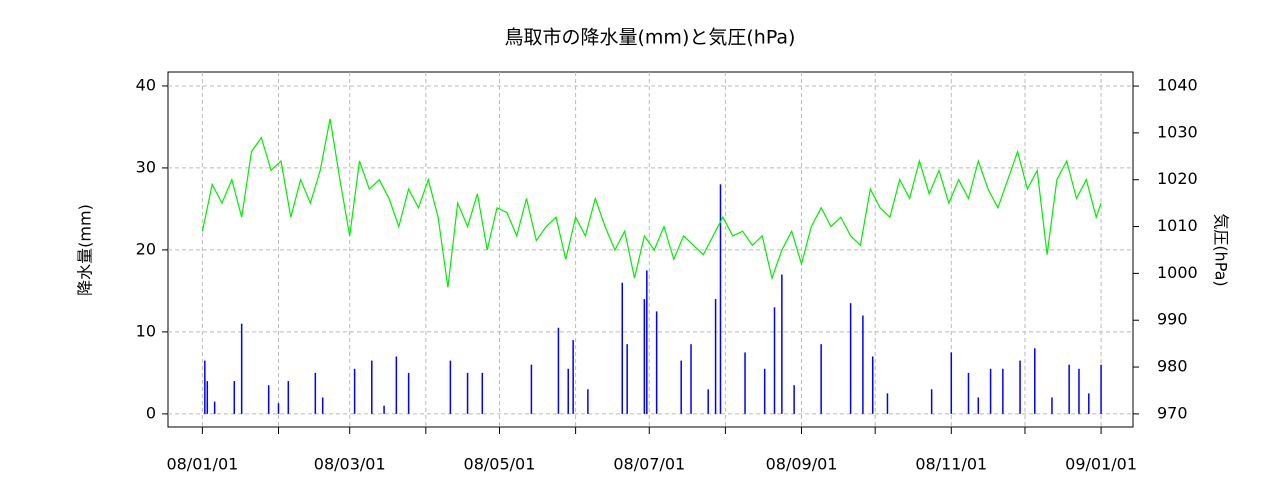  Describe the element at coordinates (650, 38) in the screenshot. I see `chart-title: 鳥取市の降水量(mm)と気圧(hPa)` at that location.